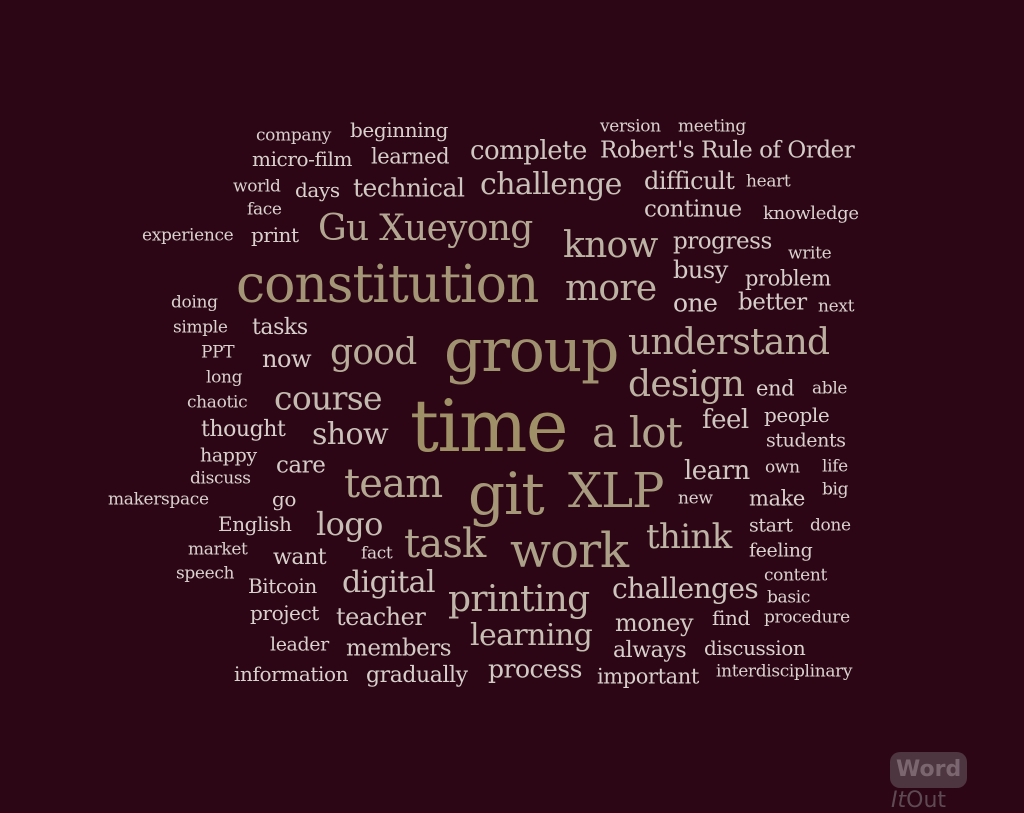  What do you see at coordinates (220, 478) in the screenshot?
I see `word-discuss: discuss` at bounding box center [220, 478].